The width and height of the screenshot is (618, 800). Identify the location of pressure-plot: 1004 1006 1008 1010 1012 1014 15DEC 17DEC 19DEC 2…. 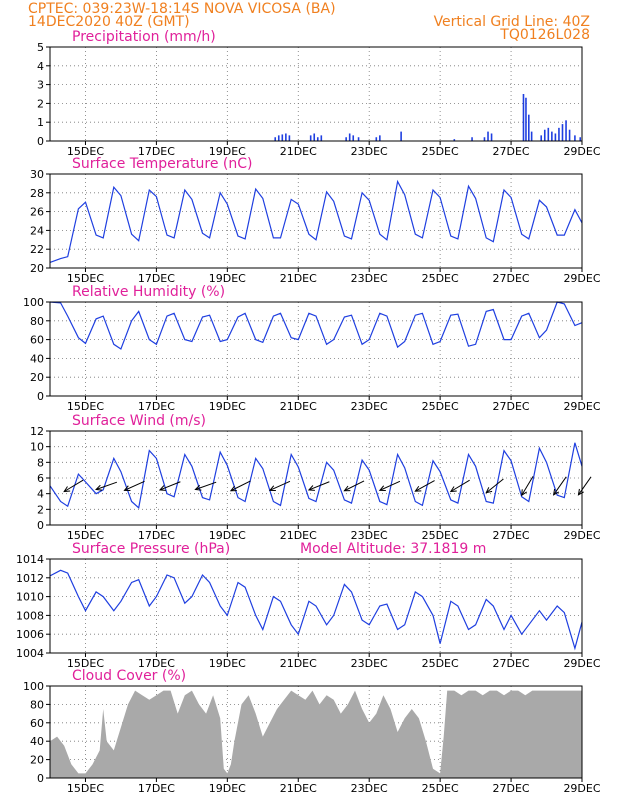
(308, 611).